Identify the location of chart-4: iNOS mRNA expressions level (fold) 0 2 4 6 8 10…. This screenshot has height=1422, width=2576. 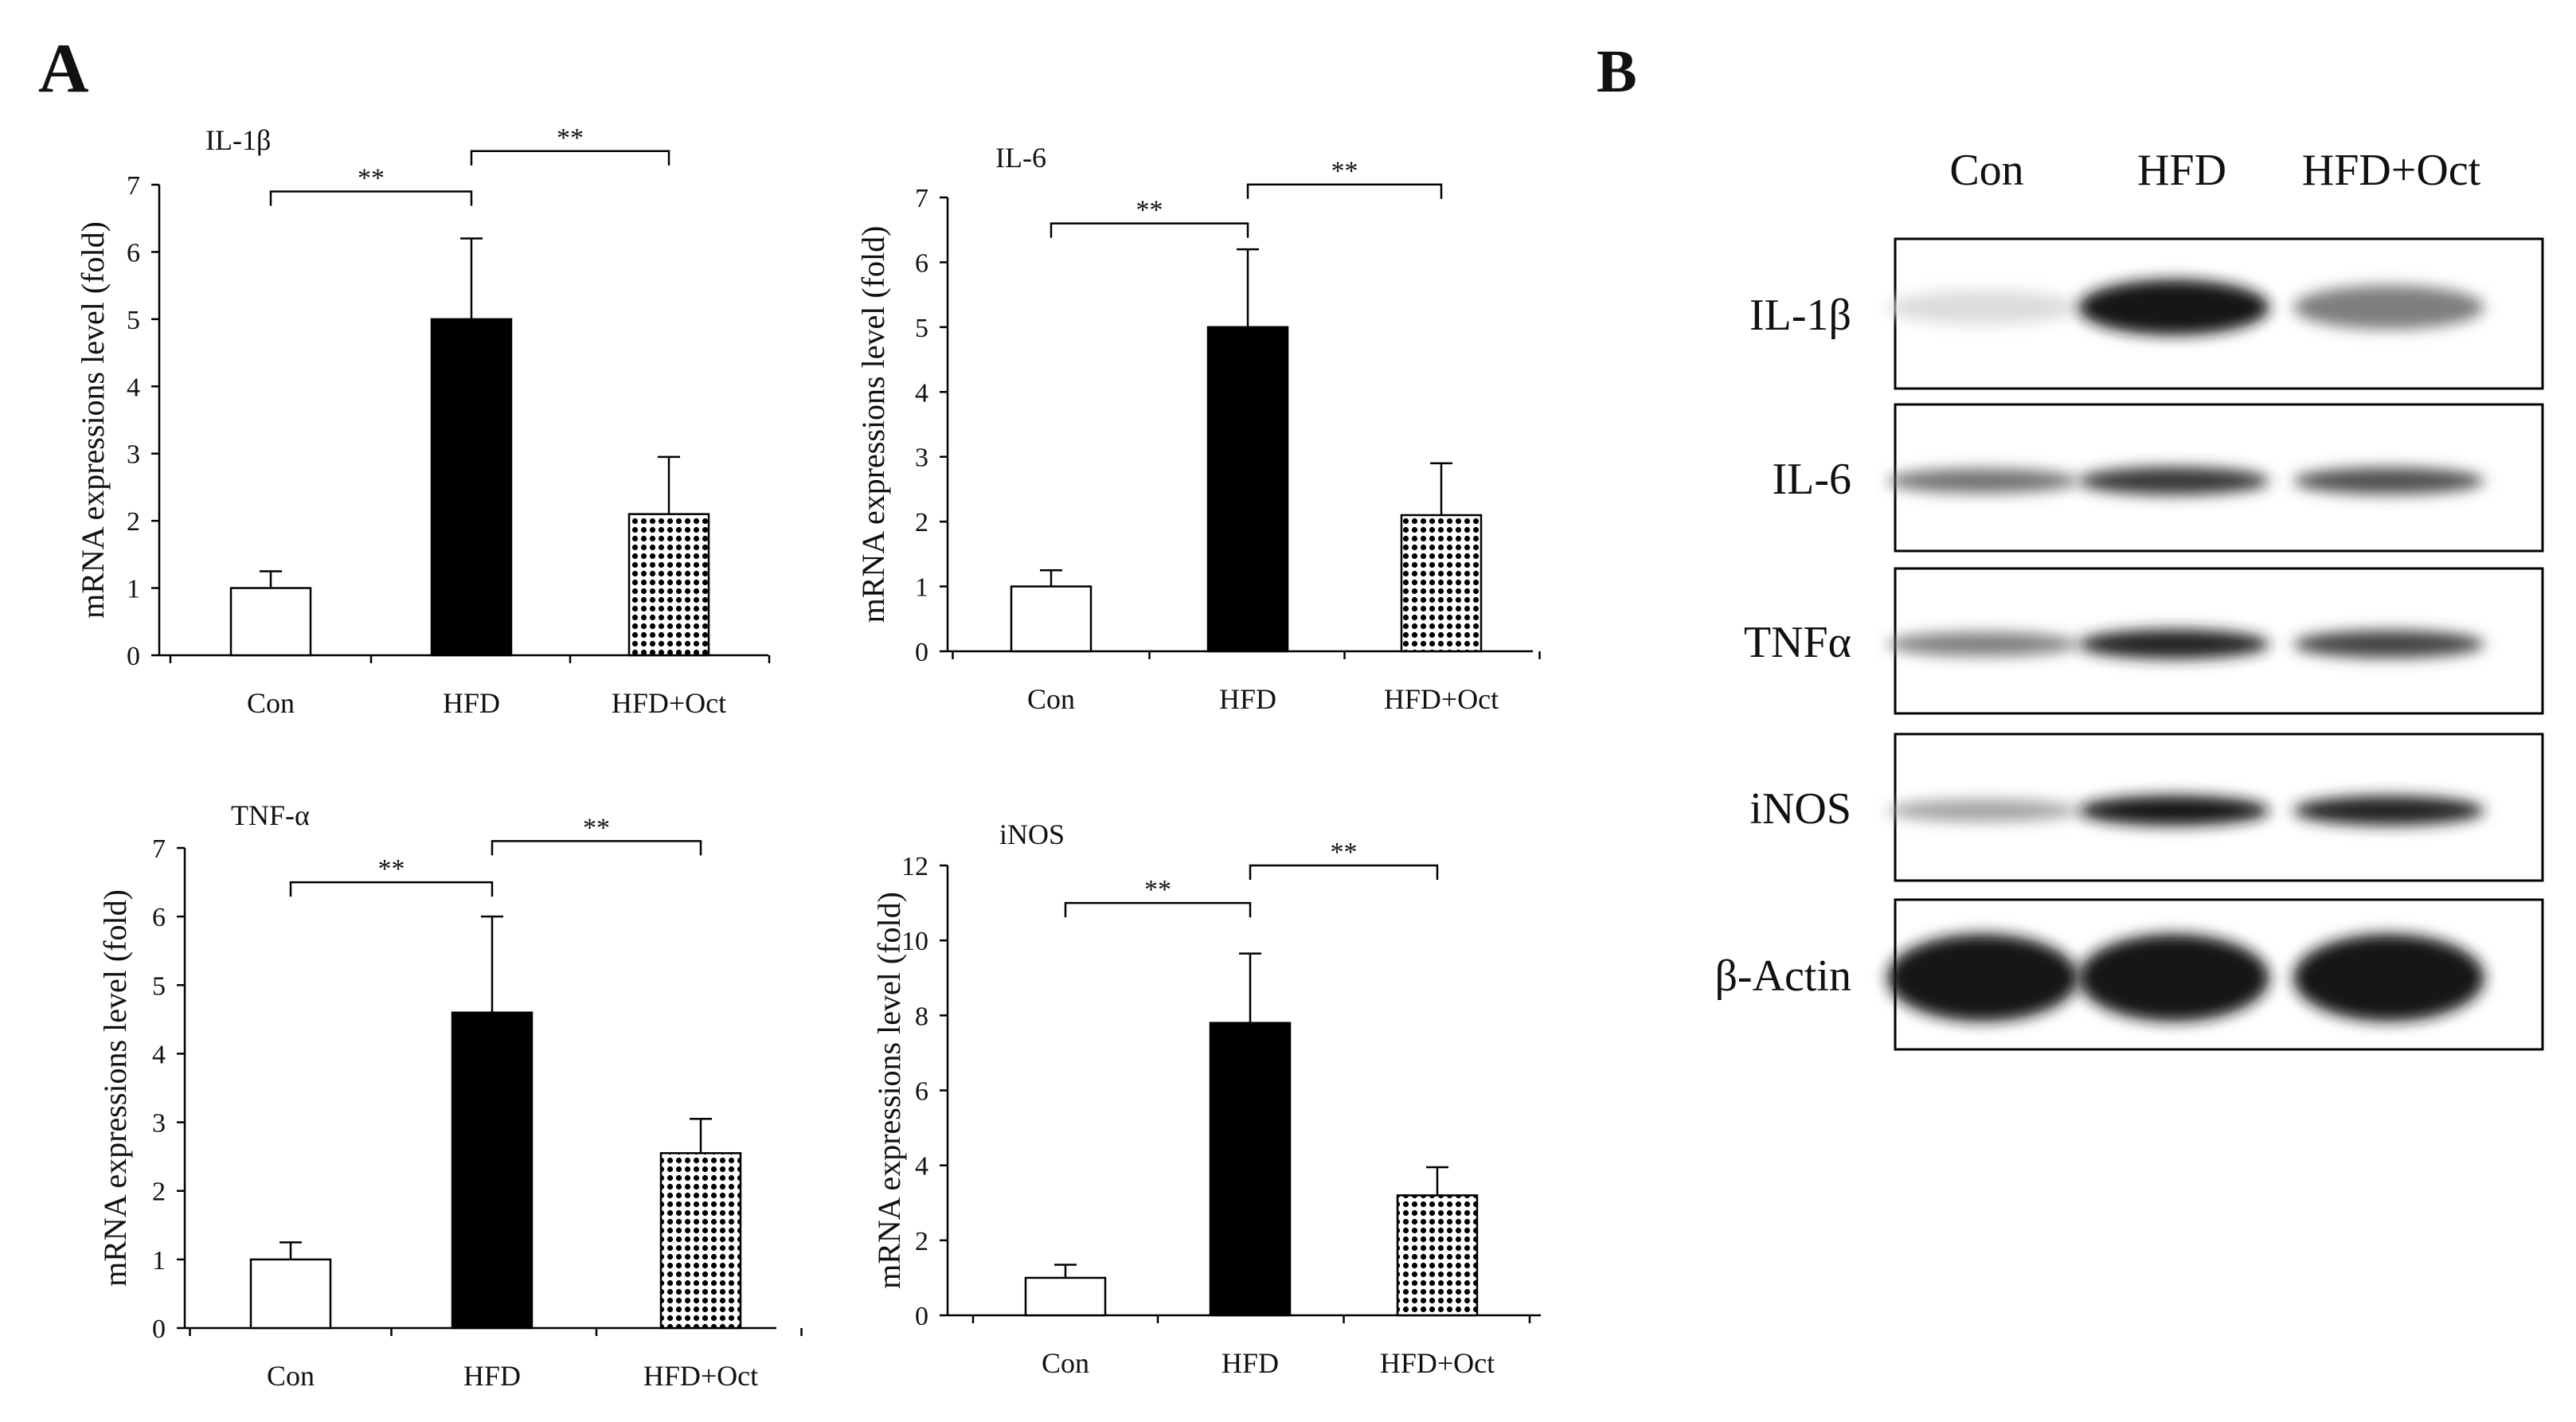
(1206, 1098).